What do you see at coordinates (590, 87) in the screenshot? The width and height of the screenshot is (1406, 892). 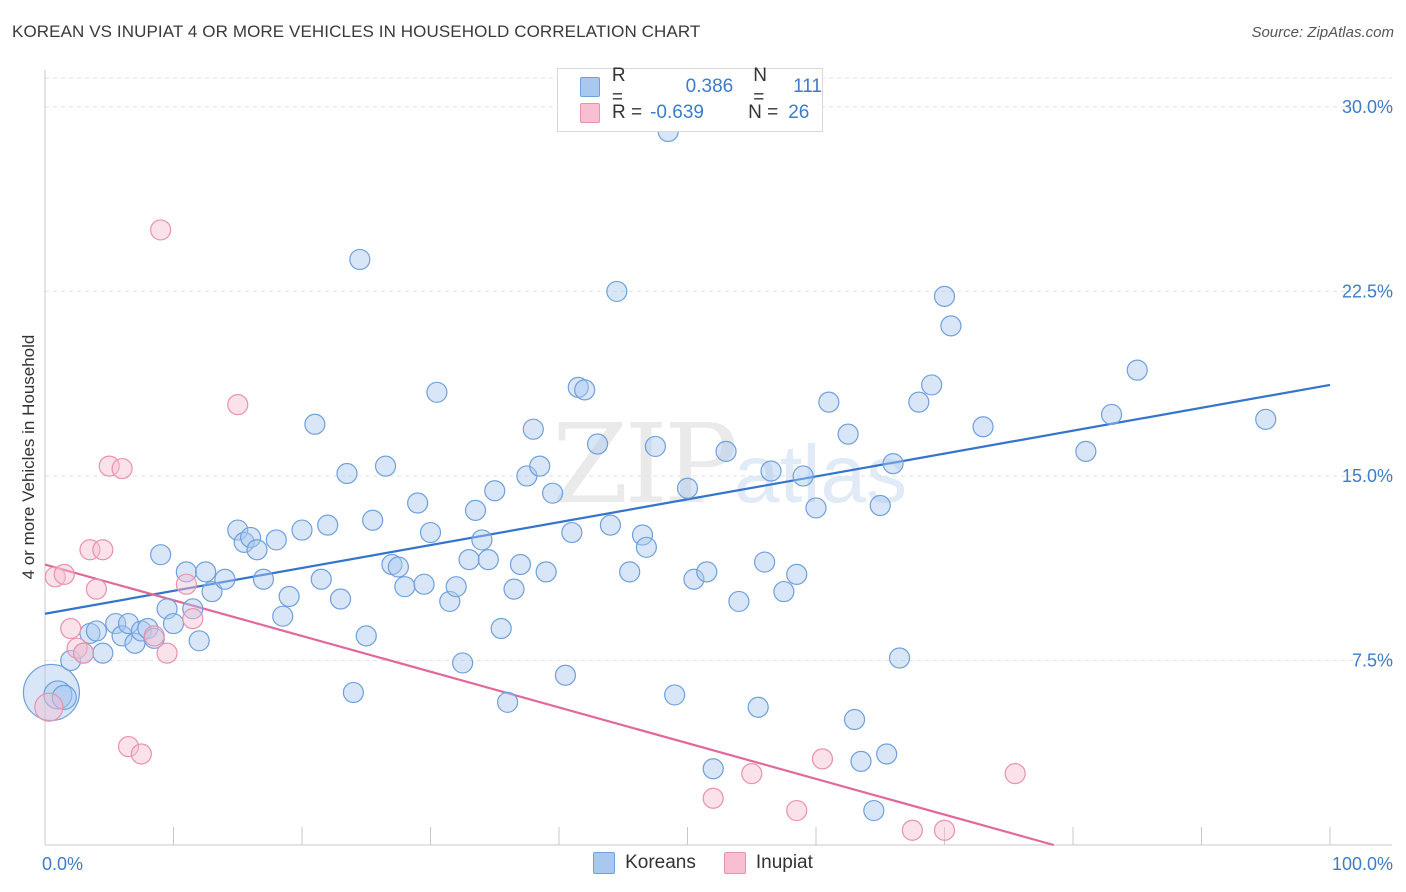 I see `koreans-swatch` at bounding box center [590, 87].